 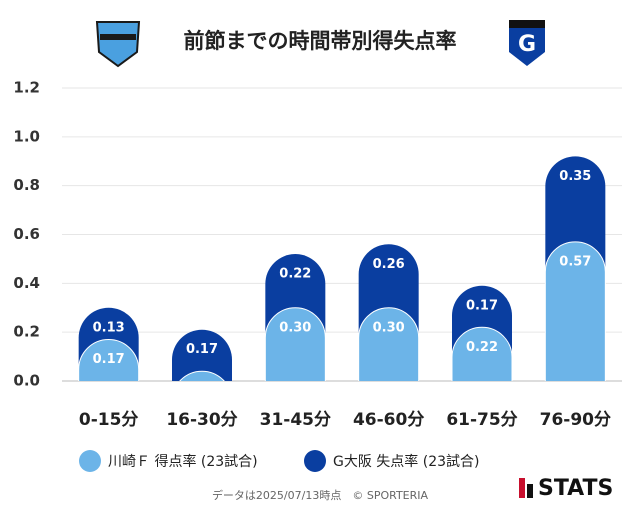 What do you see at coordinates (118, 44) in the screenshot?
I see `home-logo` at bounding box center [118, 44].